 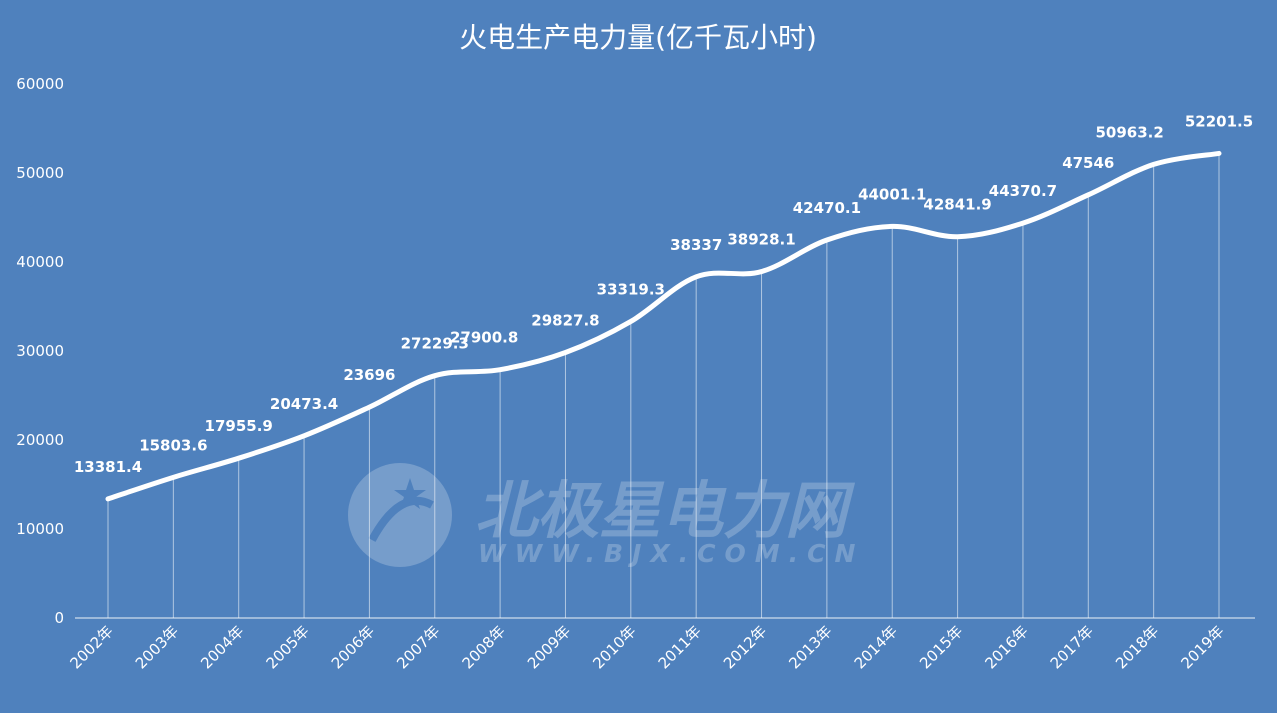 What do you see at coordinates (40, 262) in the screenshot?
I see `y-tick-label: 40000` at bounding box center [40, 262].